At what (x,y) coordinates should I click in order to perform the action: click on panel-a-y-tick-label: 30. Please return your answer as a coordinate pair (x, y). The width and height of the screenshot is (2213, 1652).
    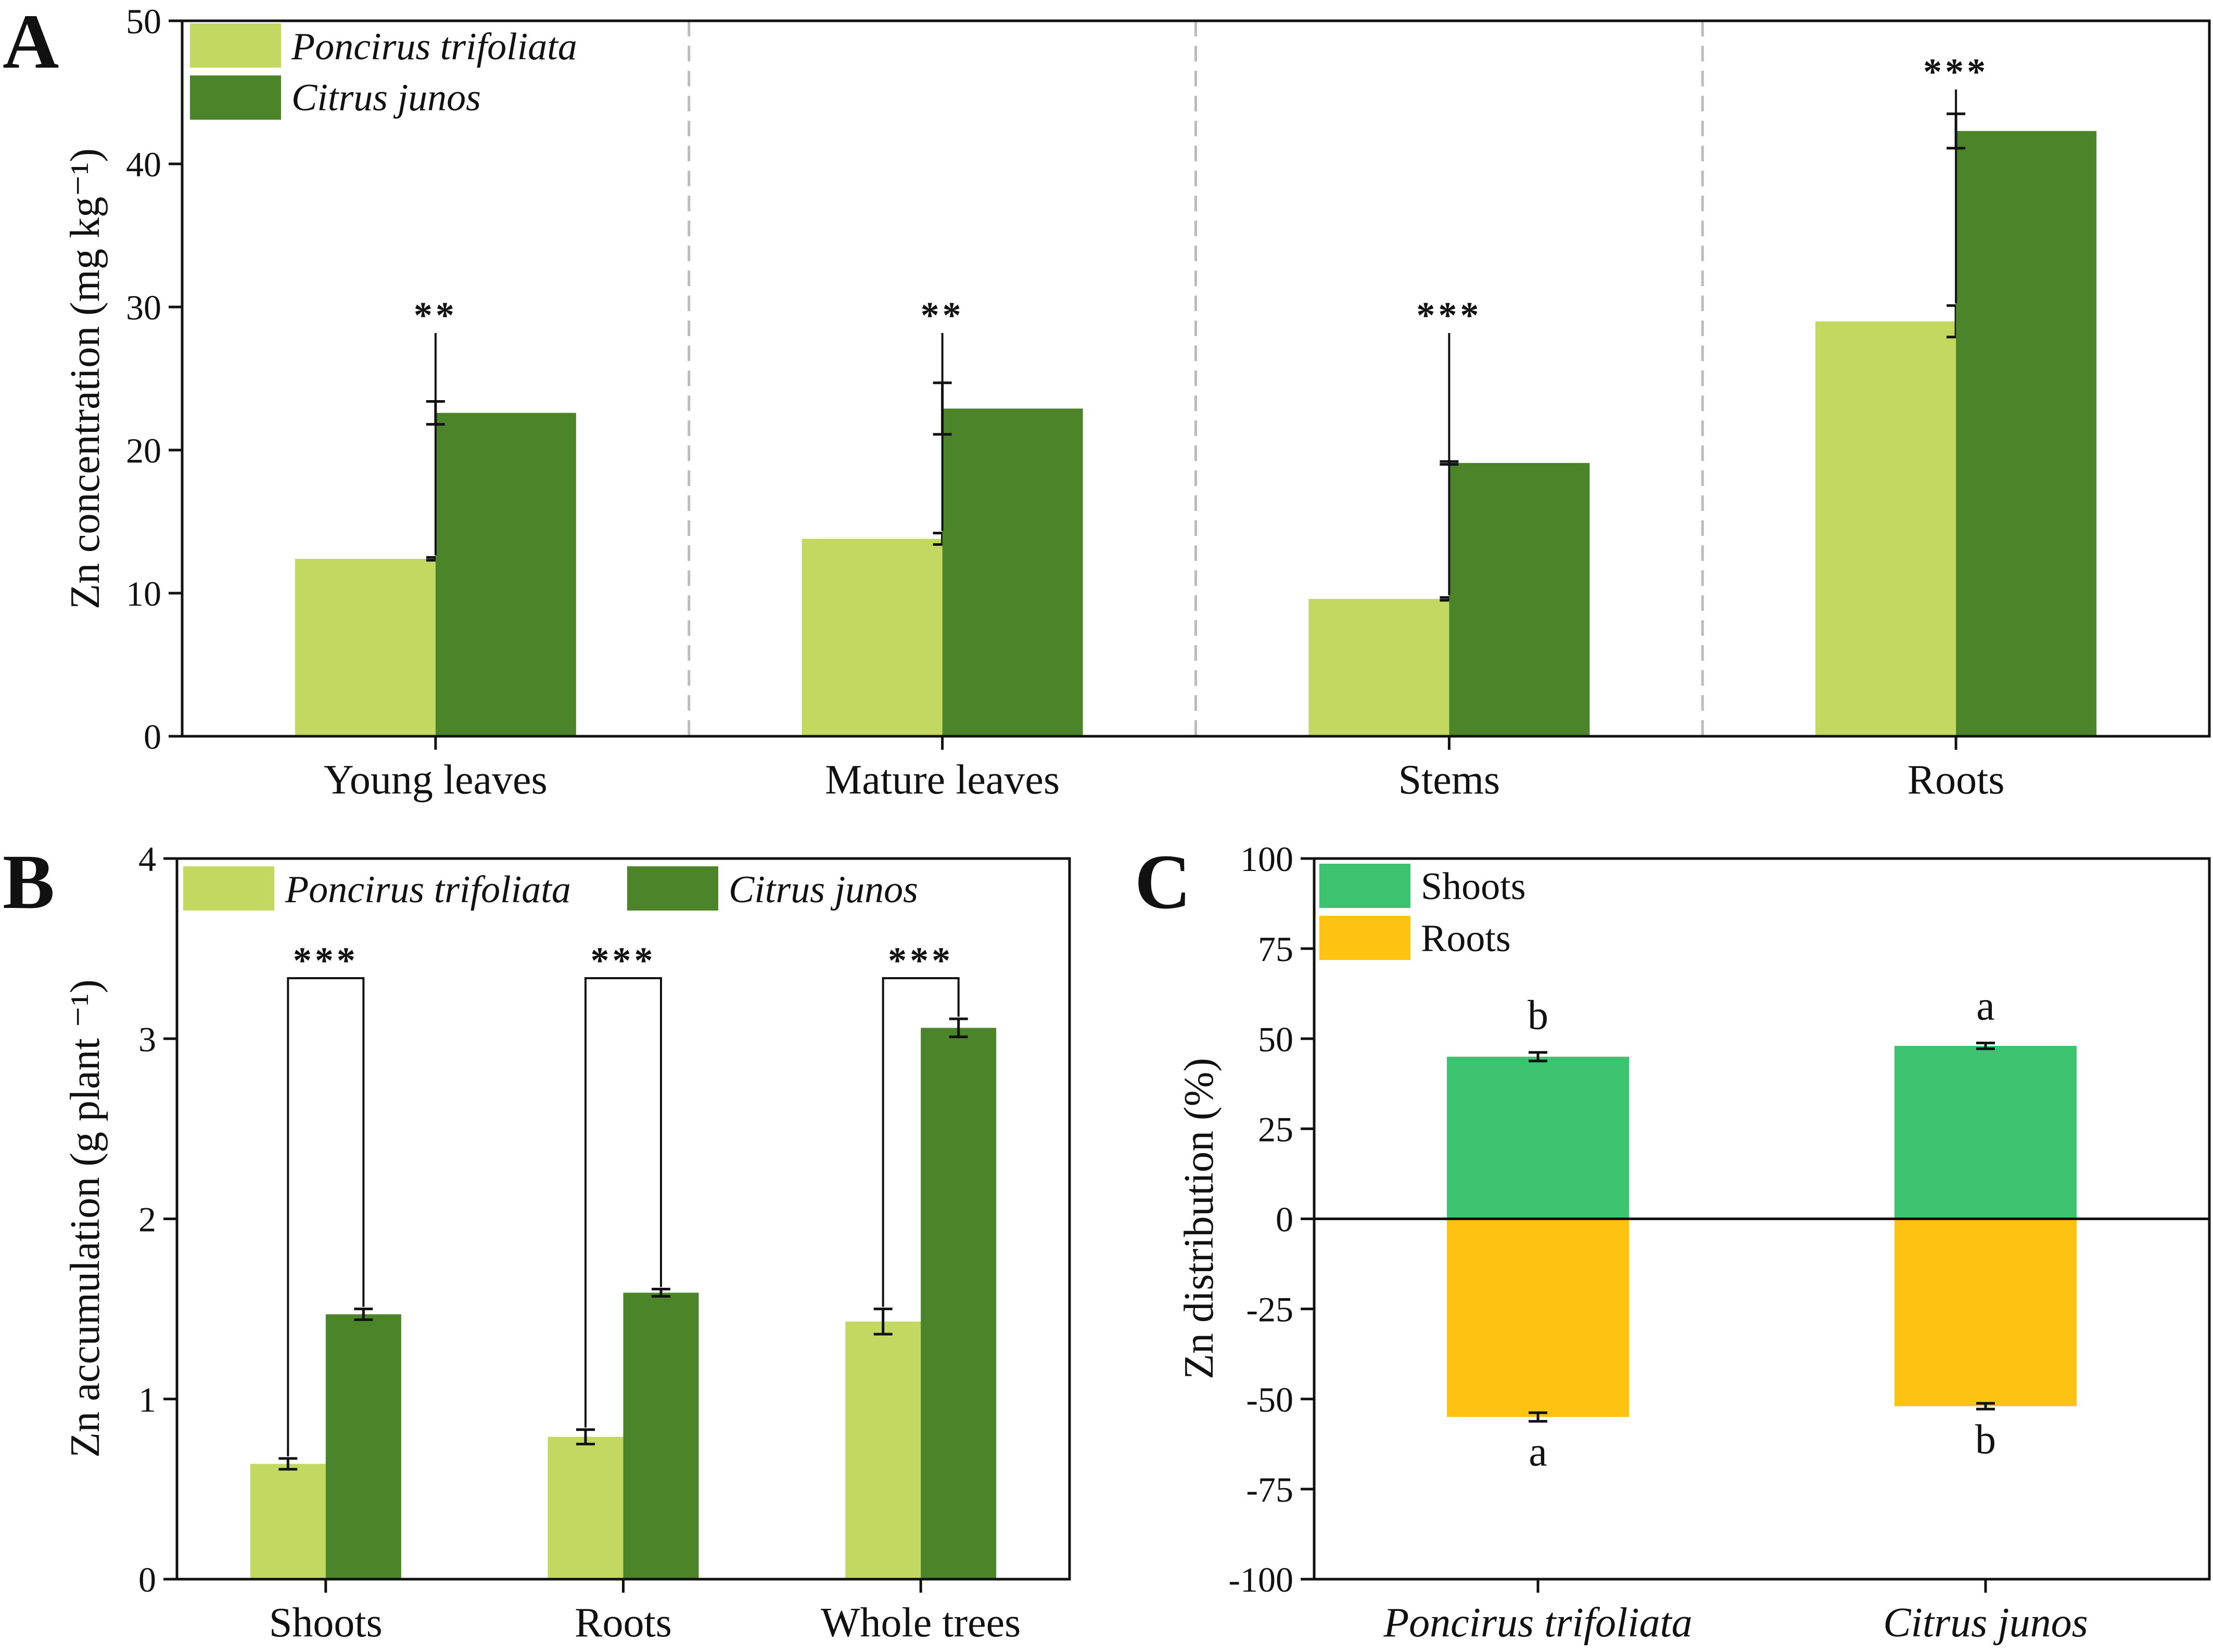
    Looking at the image, I should click on (143, 307).